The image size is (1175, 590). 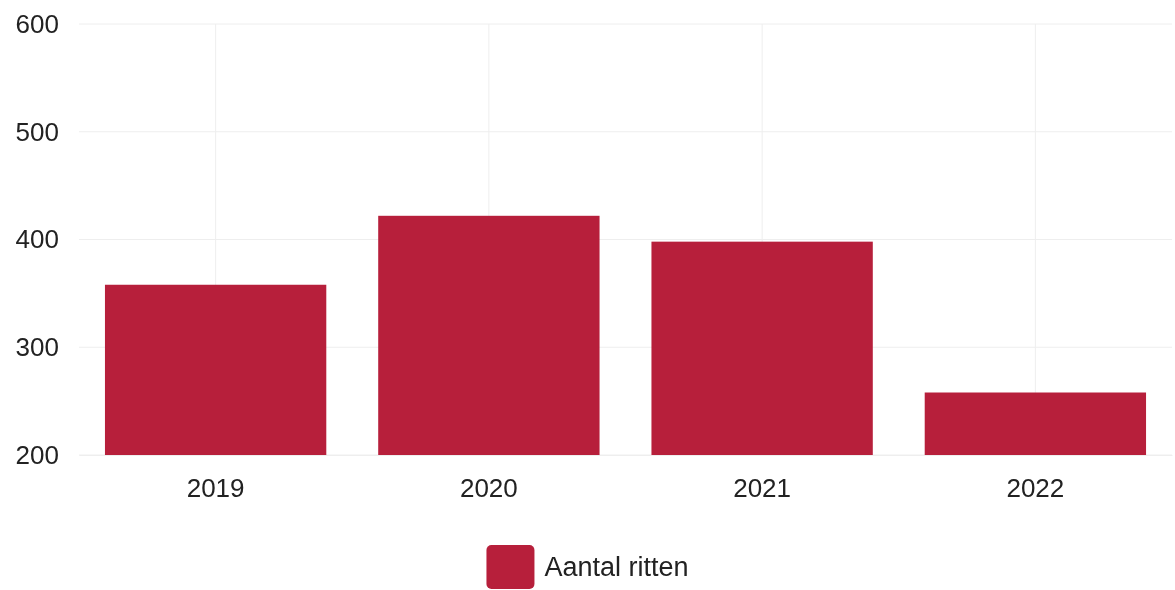 I want to click on y-tick-label: 200, so click(x=37, y=454).